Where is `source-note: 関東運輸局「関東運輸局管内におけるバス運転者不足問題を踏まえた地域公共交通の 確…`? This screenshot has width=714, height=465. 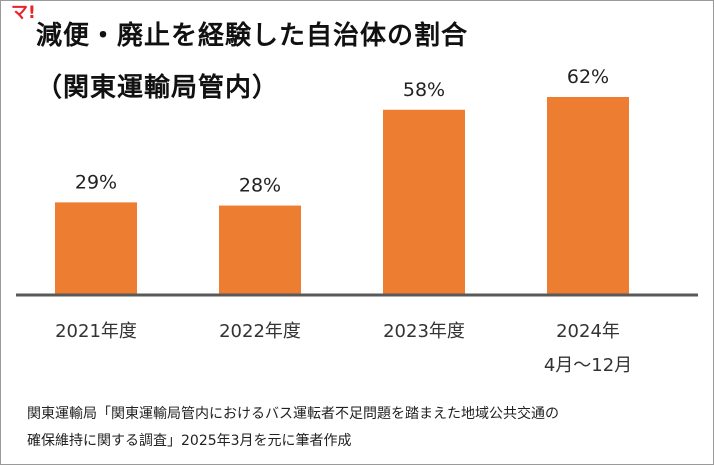
source-note: 関東運輸局「関東運輸局管内におけるバス運転者不足問題を踏まえた地域公共交通の 確… is located at coordinates (367, 428).